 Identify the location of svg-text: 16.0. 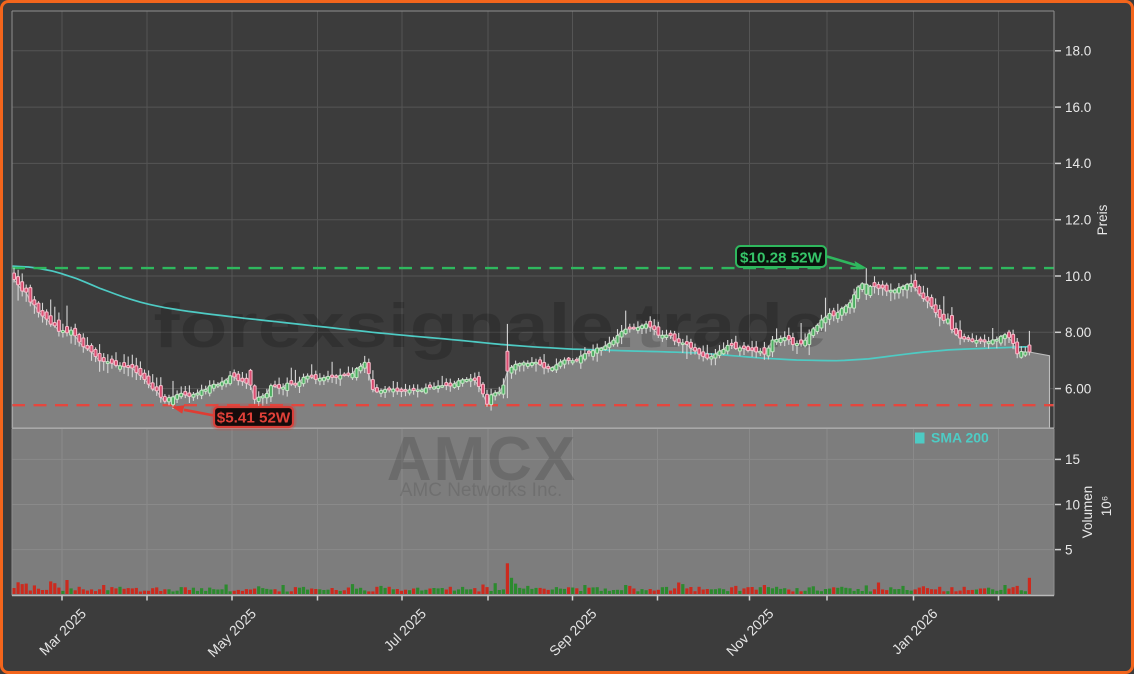
(1078, 107).